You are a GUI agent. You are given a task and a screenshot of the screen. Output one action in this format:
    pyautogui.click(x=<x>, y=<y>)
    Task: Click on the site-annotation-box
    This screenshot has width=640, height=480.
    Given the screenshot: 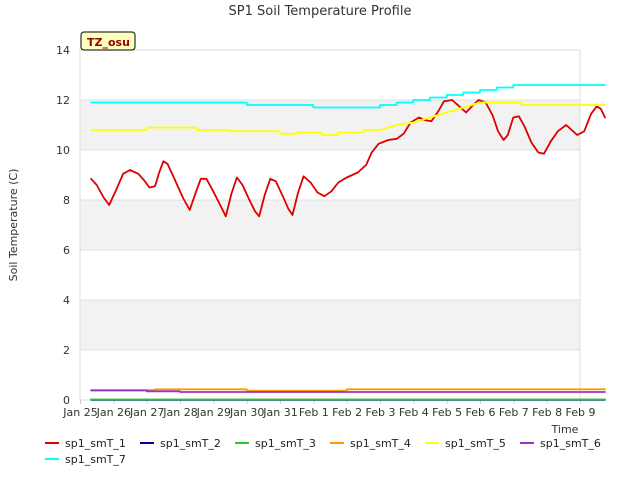 What is the action you would take?
    pyautogui.click(x=108, y=41)
    